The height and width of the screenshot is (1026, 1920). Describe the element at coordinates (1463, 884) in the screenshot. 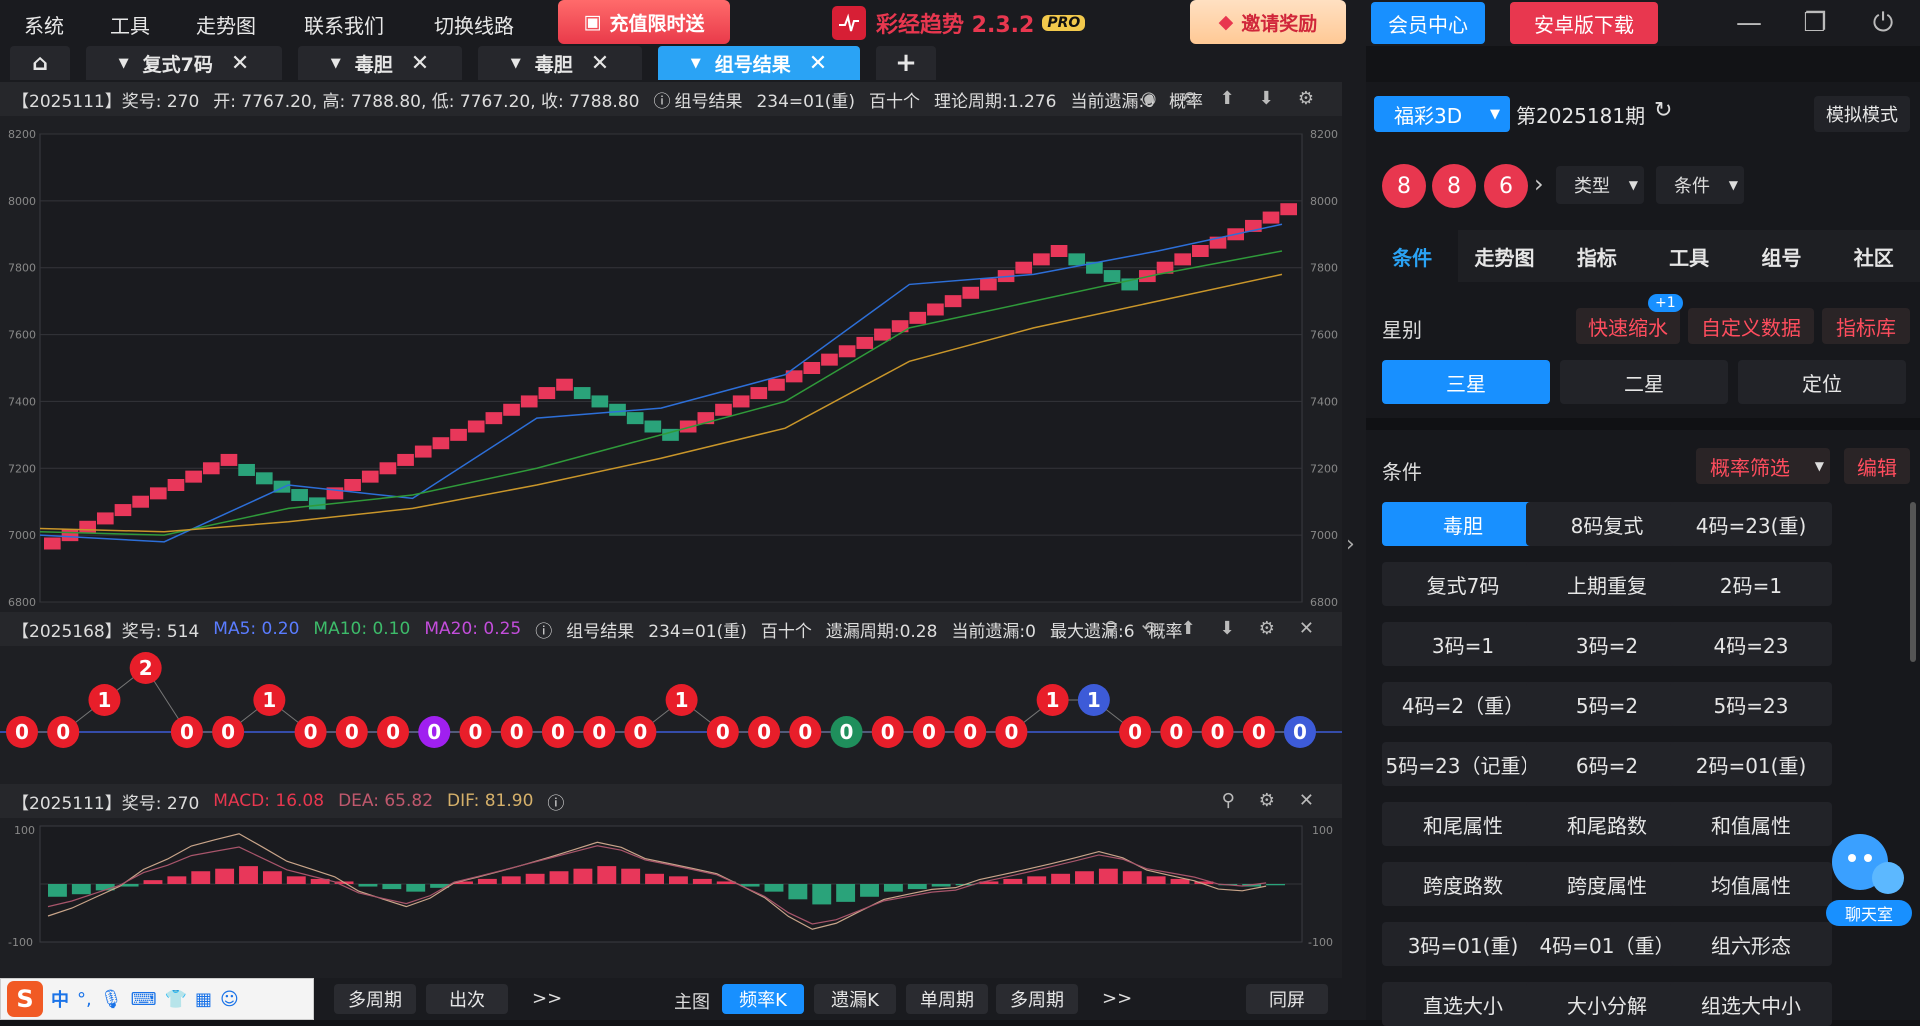

I see `condition-button: 跨度路数` at that location.